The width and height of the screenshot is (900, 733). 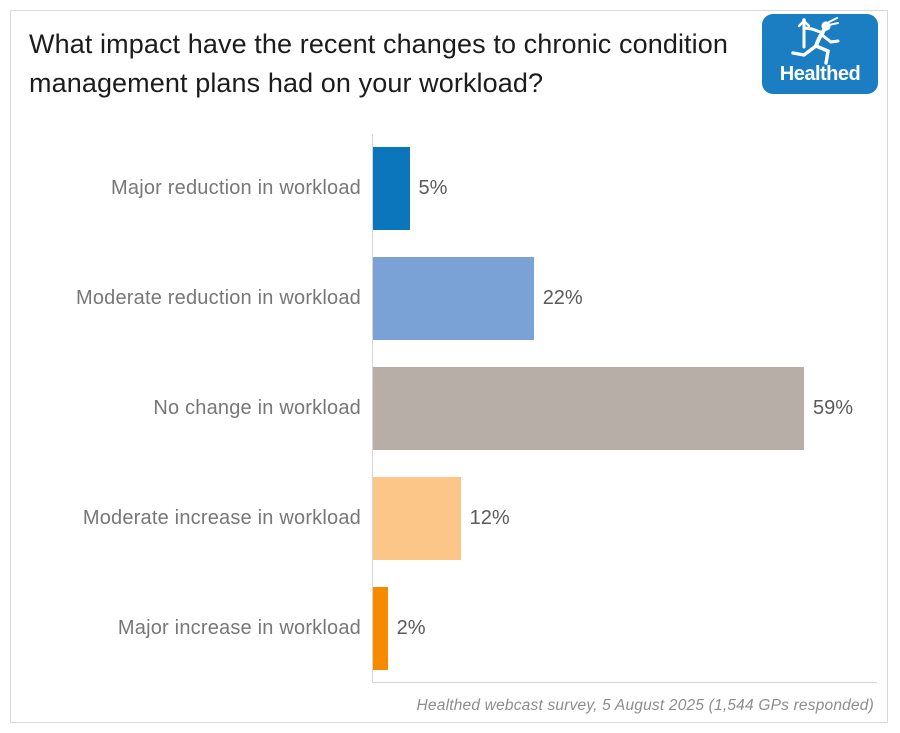 I want to click on bar-moderate-increase-in-workload, so click(x=417, y=518).